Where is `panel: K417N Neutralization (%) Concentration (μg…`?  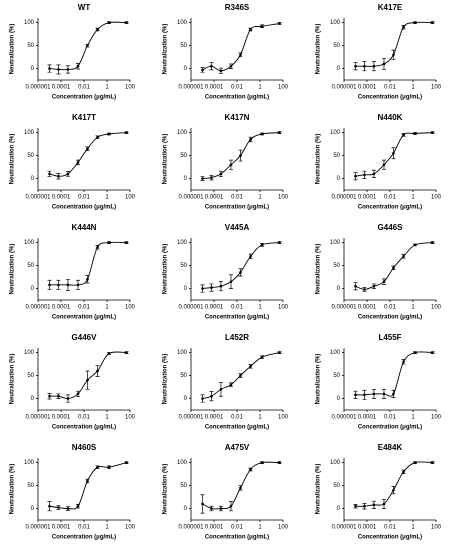
panel: K417N Neutralization (%) Concentration (μg… is located at coordinates (226, 161).